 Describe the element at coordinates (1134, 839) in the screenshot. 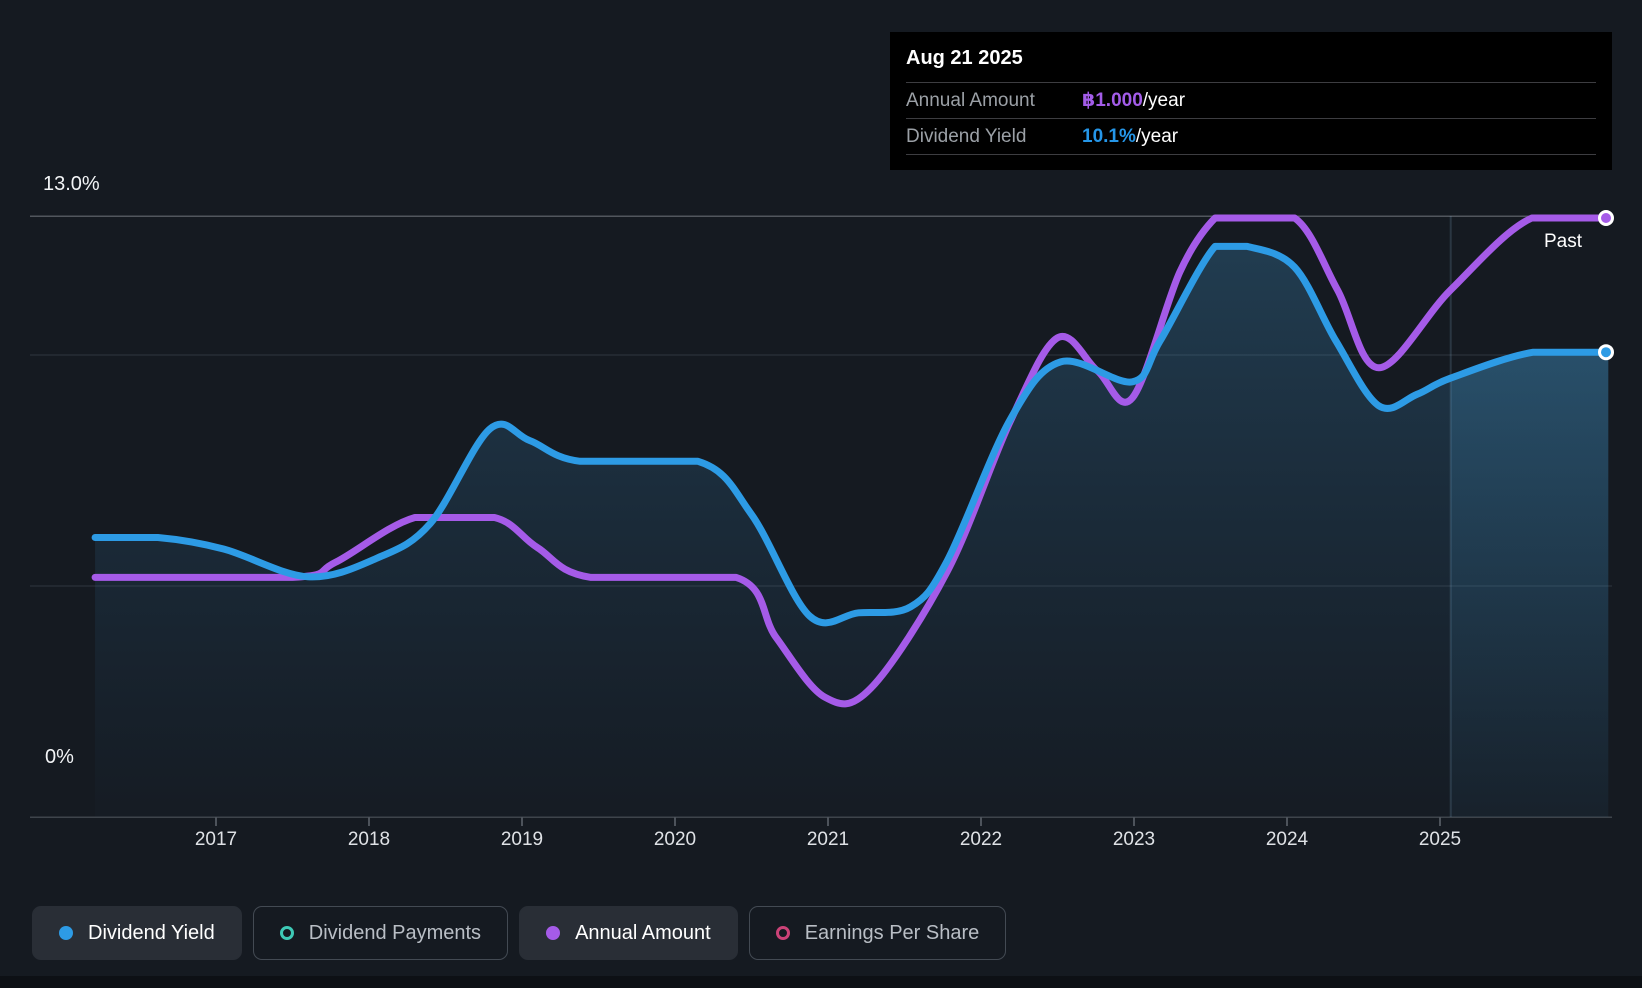

I see `x-axis-year-2023: 2023` at that location.